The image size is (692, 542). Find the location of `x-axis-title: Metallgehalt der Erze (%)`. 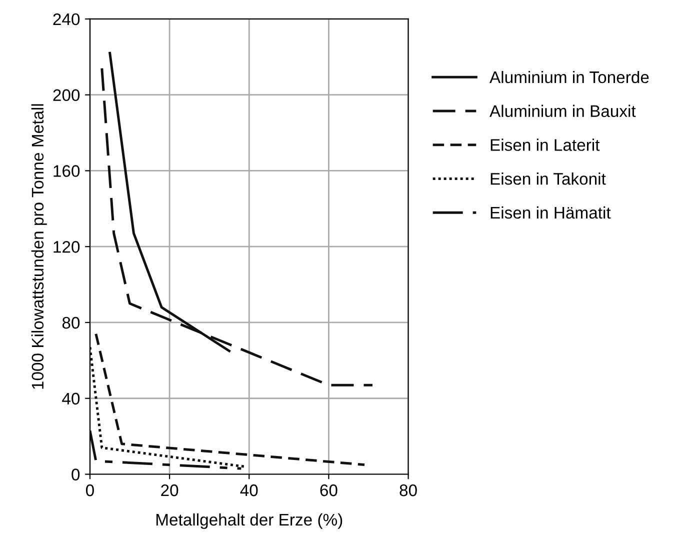

x-axis-title: Metallgehalt der Erze (%) is located at coordinates (249, 521).